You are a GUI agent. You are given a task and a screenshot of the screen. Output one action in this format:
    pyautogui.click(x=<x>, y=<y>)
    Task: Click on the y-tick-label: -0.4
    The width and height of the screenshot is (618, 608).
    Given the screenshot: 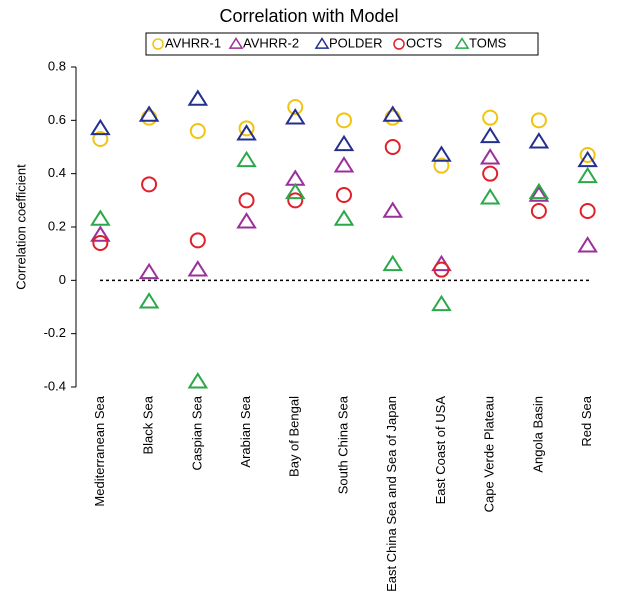 What is the action you would take?
    pyautogui.click(x=55, y=385)
    